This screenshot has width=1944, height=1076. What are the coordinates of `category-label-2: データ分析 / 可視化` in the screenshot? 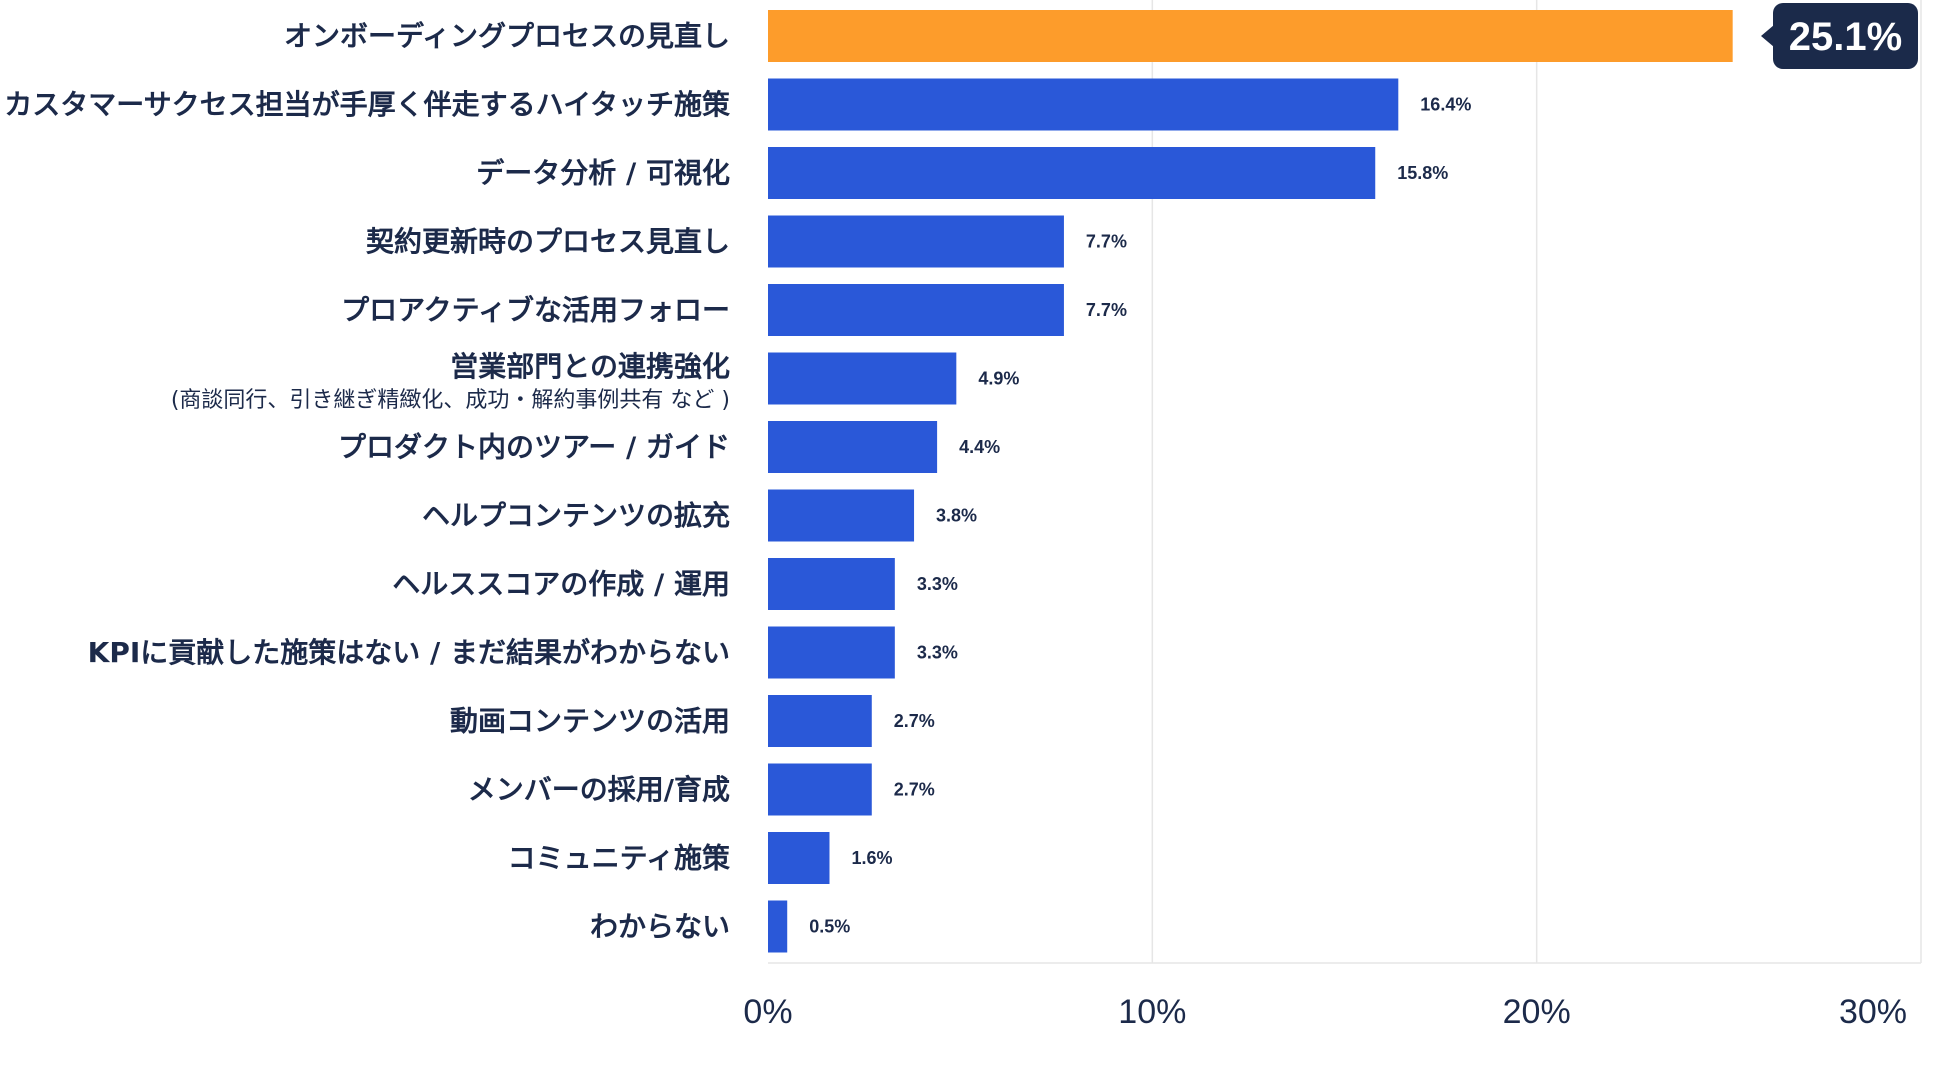 It's located at (603, 173).